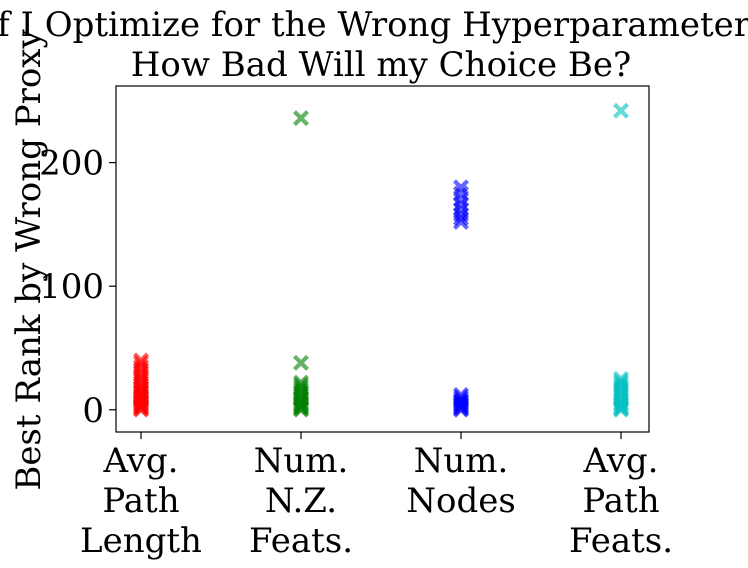  I want to click on y-axis-ticks: 0 100 200, so click(77, 287).